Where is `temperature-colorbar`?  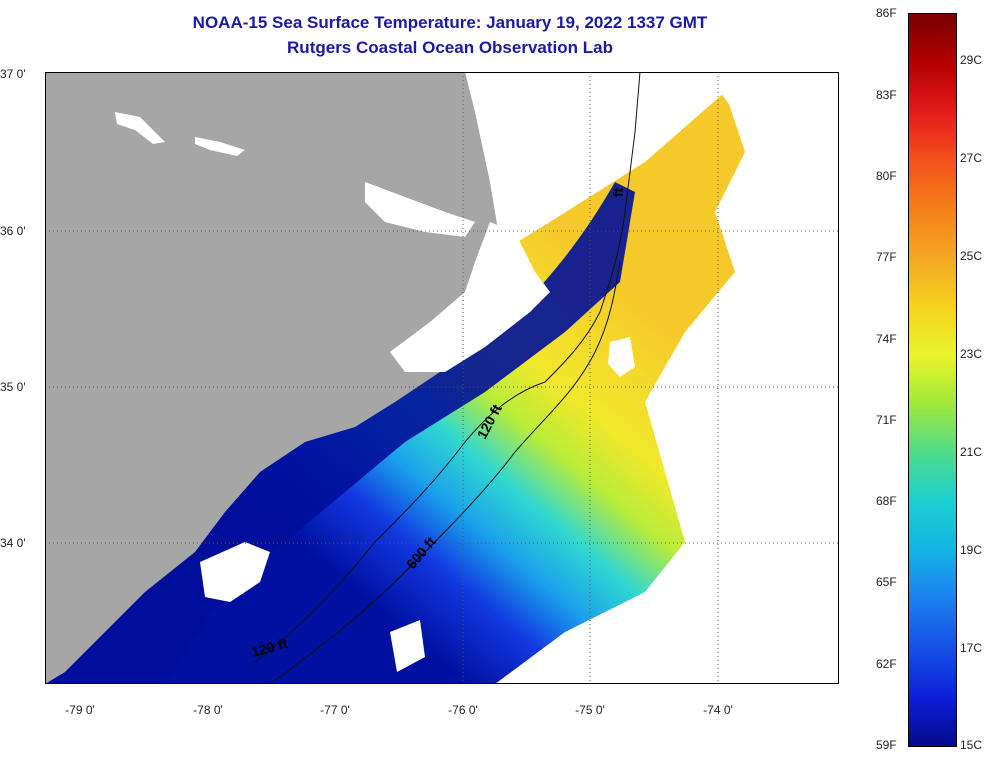
temperature-colorbar is located at coordinates (932, 380).